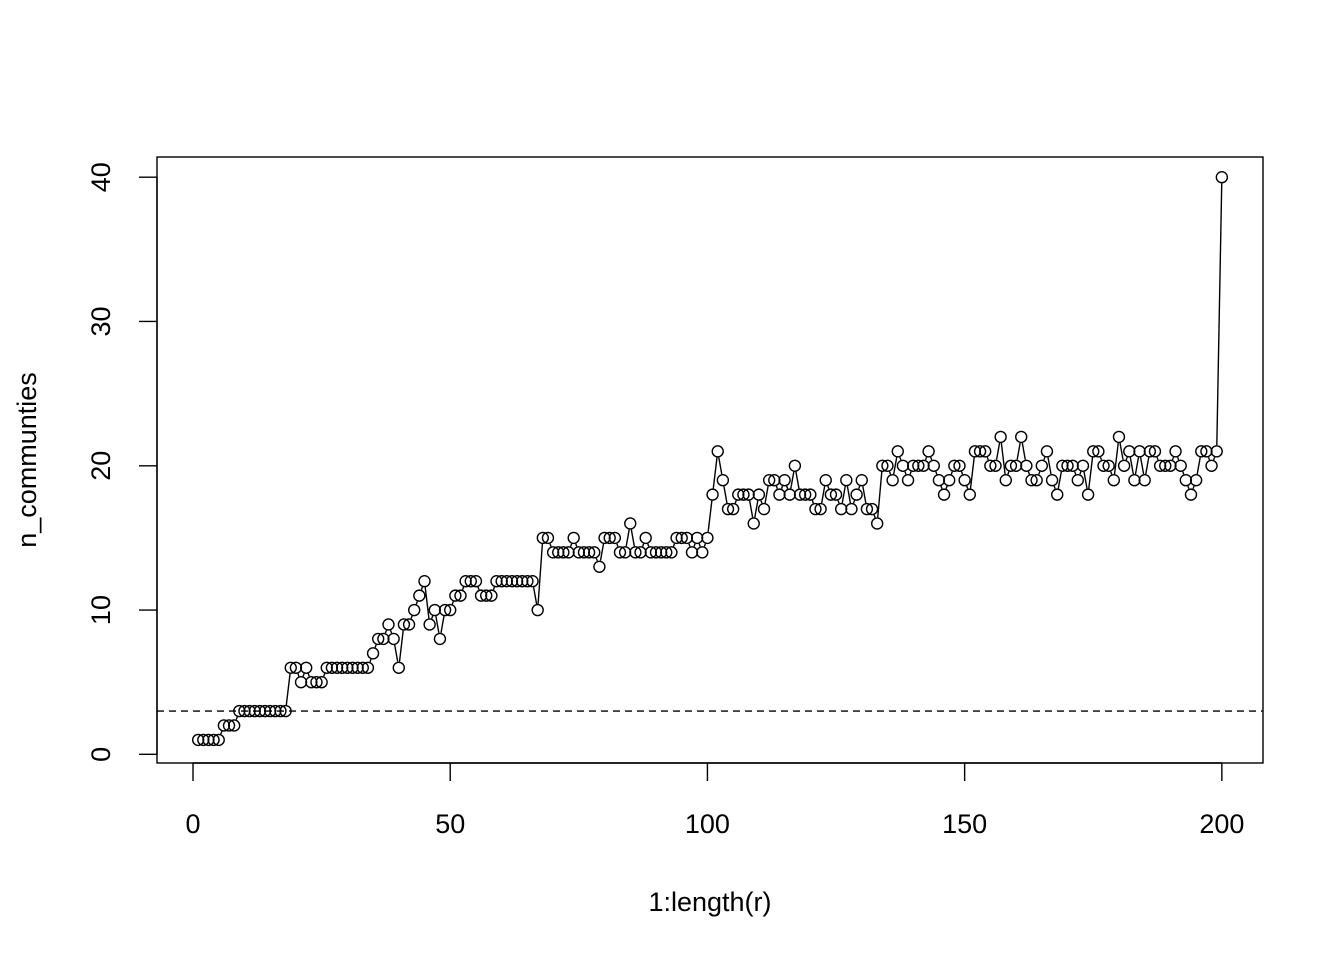 This screenshot has width=1344, height=960. What do you see at coordinates (101, 466) in the screenshot?
I see `y-tick-label: 20` at bounding box center [101, 466].